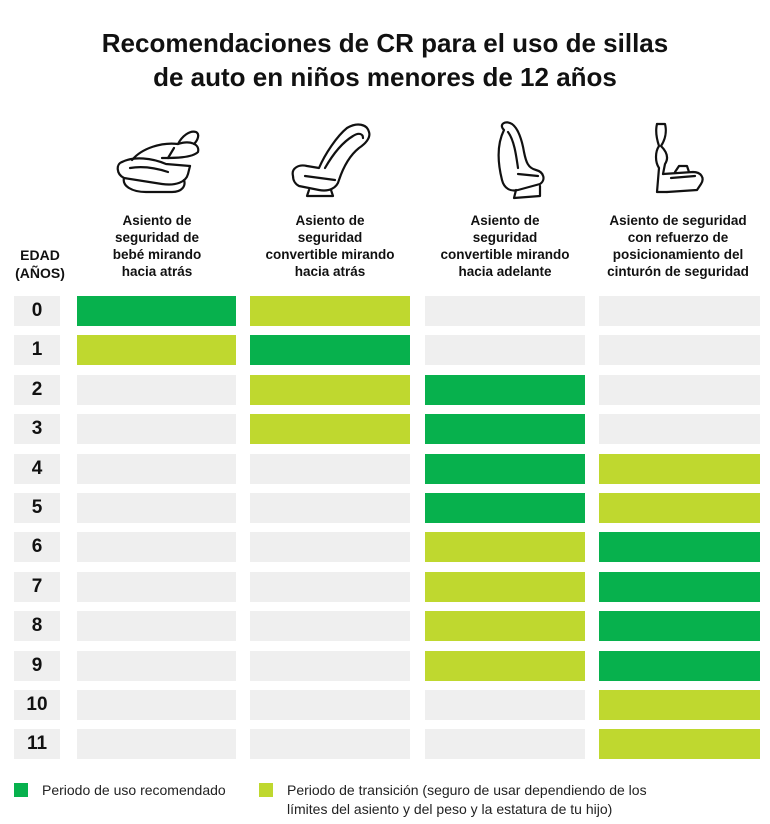  What do you see at coordinates (37, 666) in the screenshot?
I see `age-label: 9` at bounding box center [37, 666].